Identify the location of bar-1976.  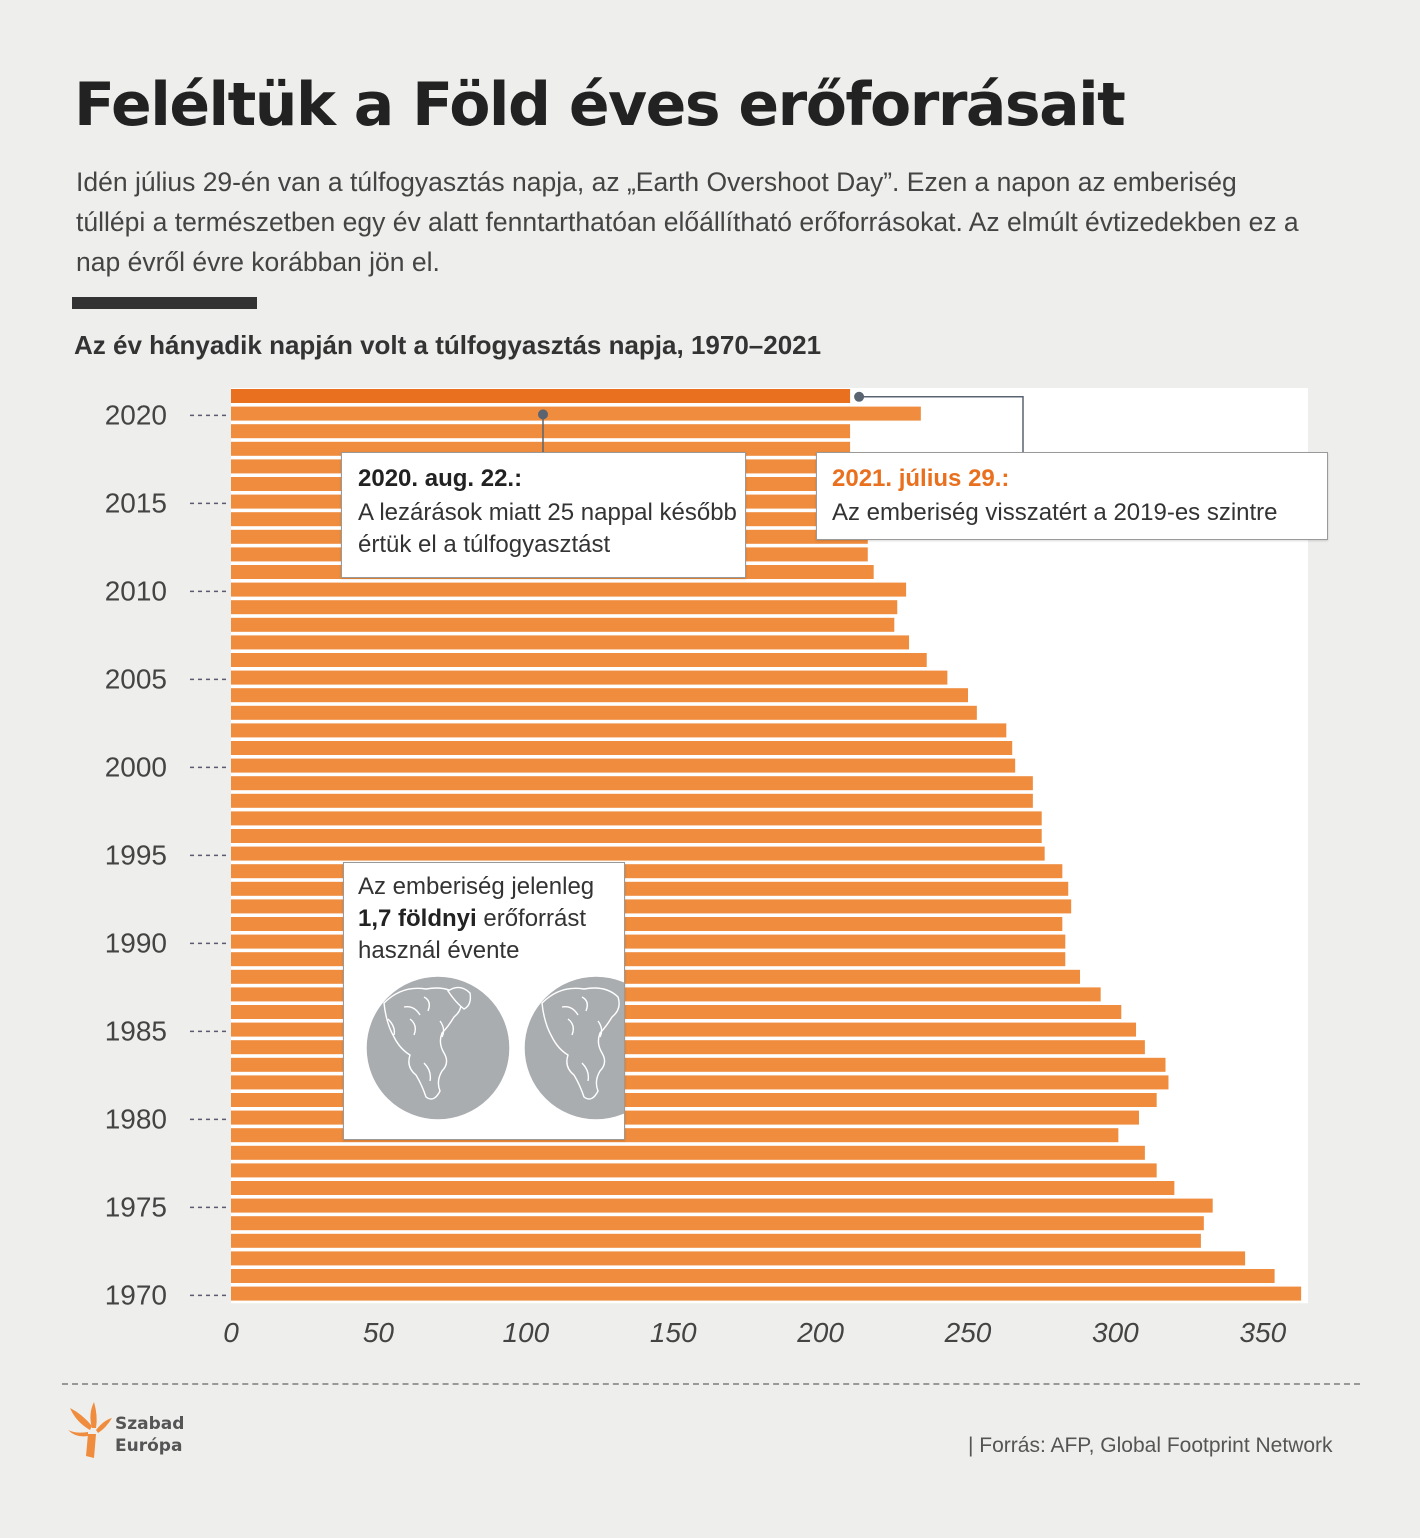
(703, 1188).